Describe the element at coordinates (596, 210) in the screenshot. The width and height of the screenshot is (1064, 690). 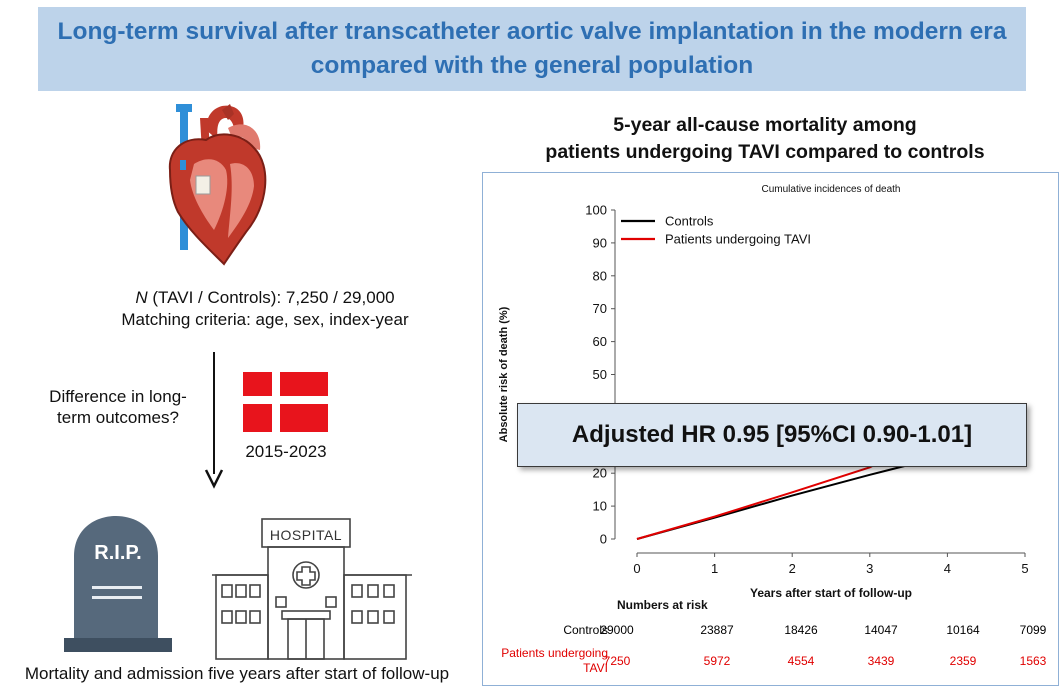
I see `y-tick-label: 100` at that location.